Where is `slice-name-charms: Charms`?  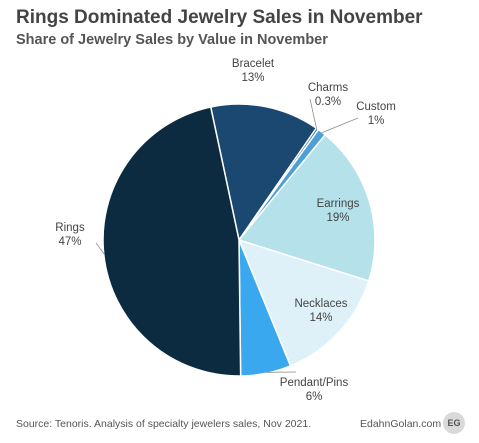 slice-name-charms: Charms is located at coordinates (328, 88).